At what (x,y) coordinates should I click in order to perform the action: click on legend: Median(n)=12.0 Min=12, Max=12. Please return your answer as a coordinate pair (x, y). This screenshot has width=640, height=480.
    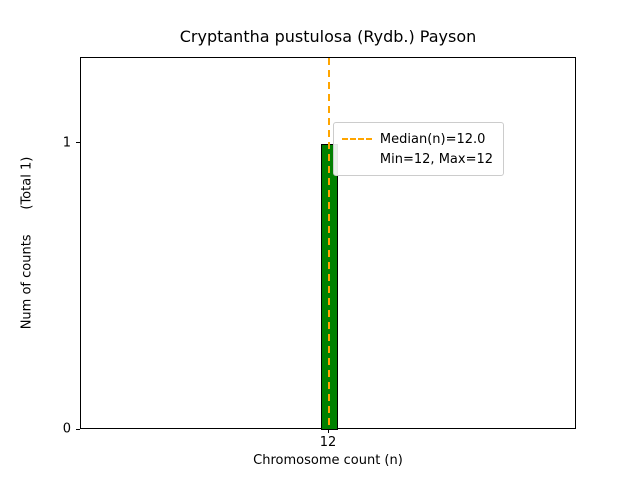
    Looking at the image, I should click on (418, 149).